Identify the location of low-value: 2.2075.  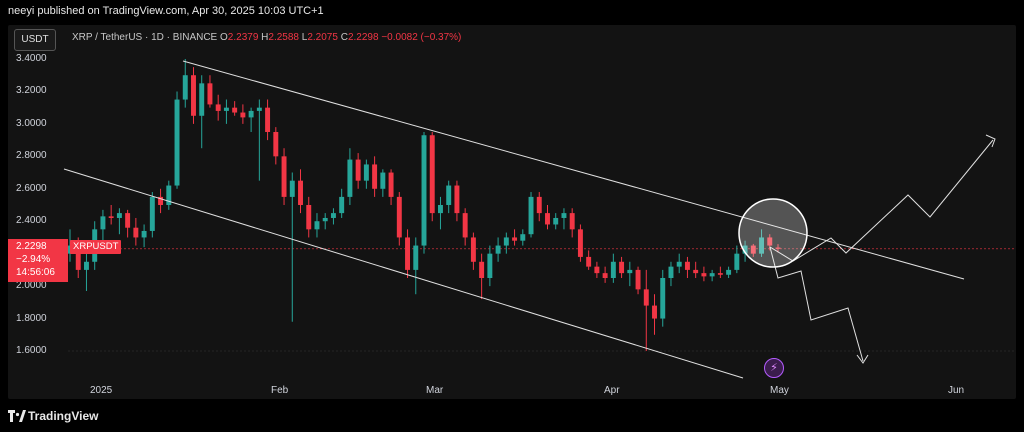
(322, 37).